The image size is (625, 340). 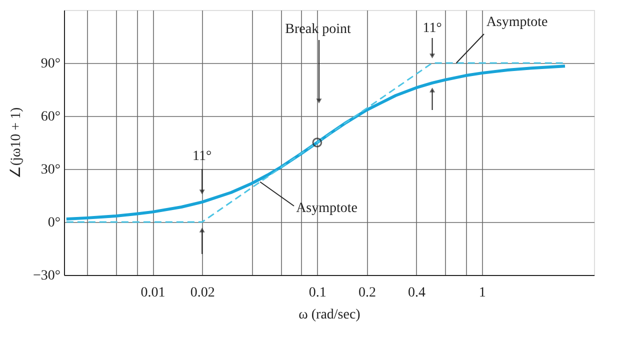 I want to click on y-tick-label: 30°, so click(x=50, y=170).